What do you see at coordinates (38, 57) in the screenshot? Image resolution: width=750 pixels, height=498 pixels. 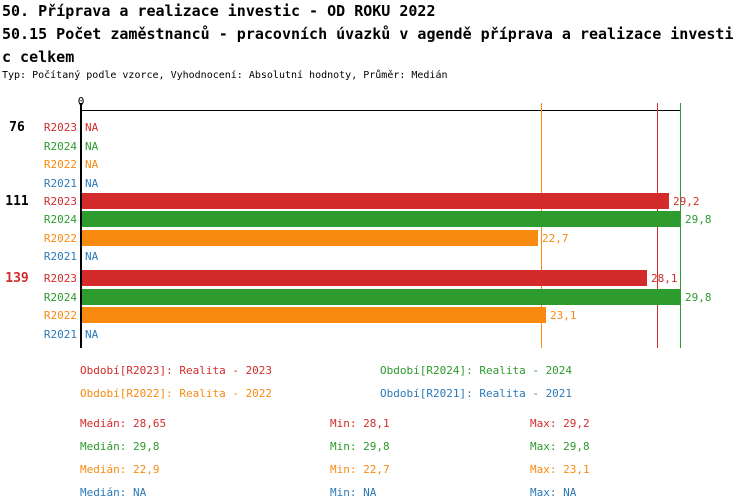 I see `page-title-line3: c celkem` at bounding box center [38, 57].